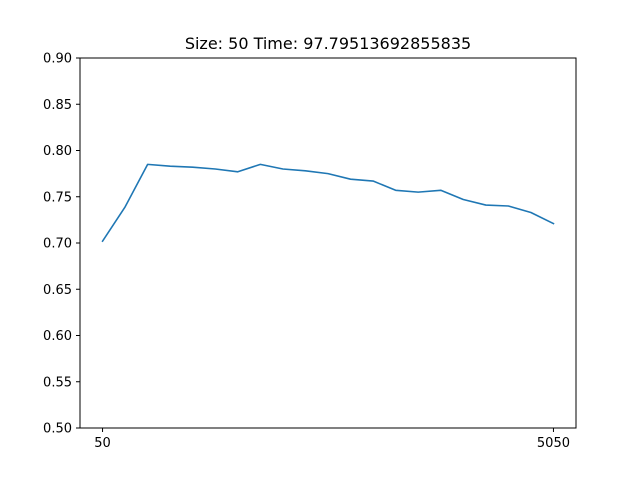 The height and width of the screenshot is (484, 640). What do you see at coordinates (57, 244) in the screenshot?
I see `y-tick-label: 0.70` at bounding box center [57, 244].